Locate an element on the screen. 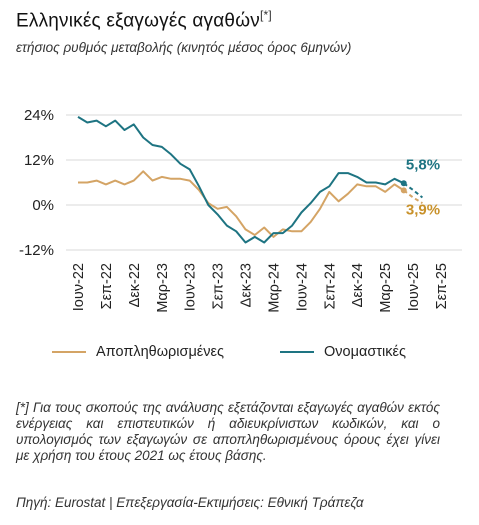 This screenshot has height=525, width=479. series-line-real is located at coordinates (241, 204).